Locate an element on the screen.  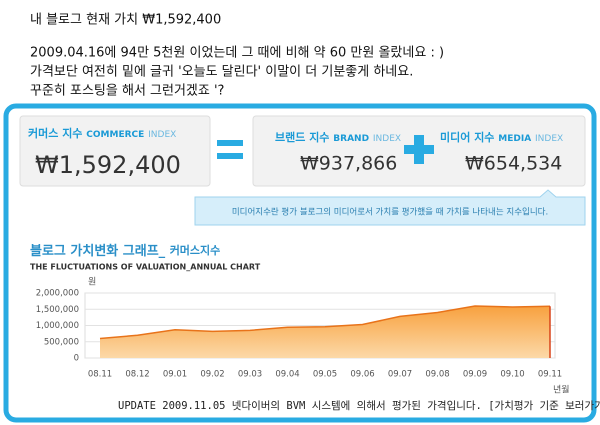
title-suffix: 커머스지수 is located at coordinates (195, 250).